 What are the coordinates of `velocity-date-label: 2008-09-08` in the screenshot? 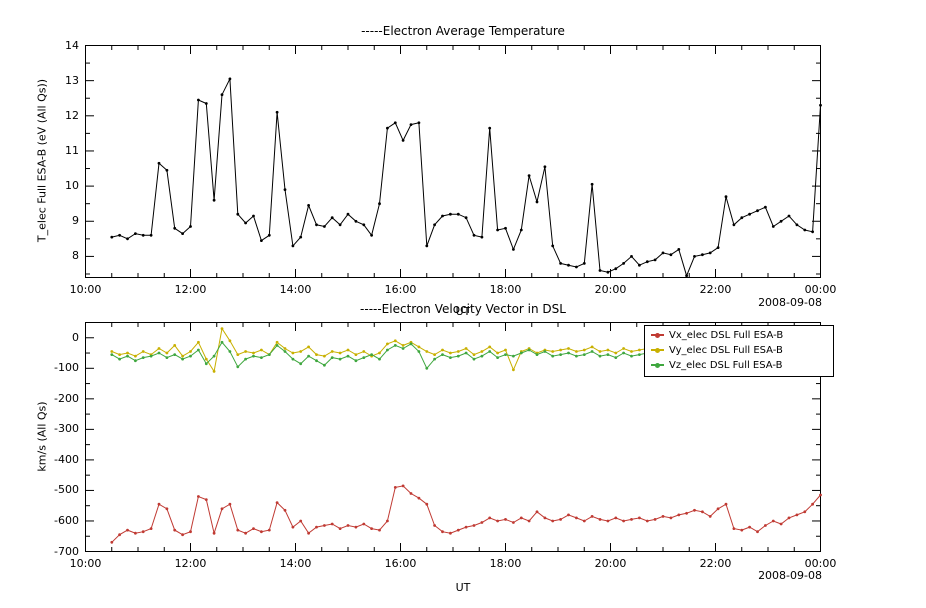 It's located at (790, 575).